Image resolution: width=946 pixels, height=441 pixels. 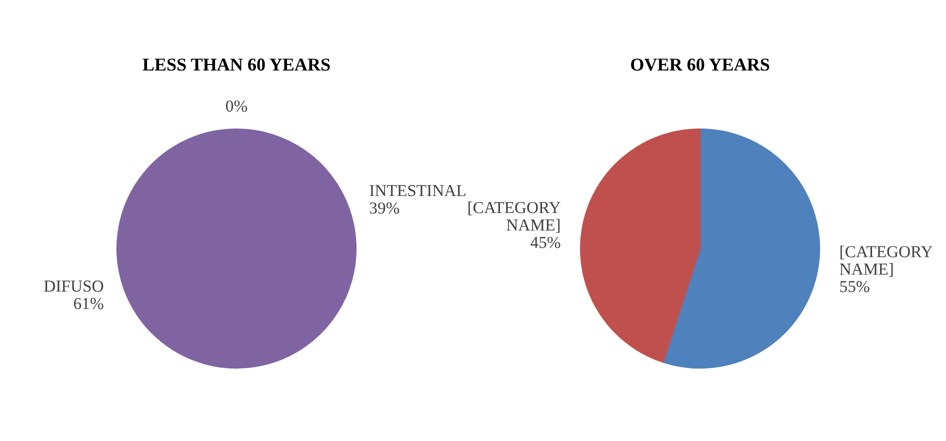 What do you see at coordinates (89, 304) in the screenshot?
I see `data-label: 61%` at bounding box center [89, 304].